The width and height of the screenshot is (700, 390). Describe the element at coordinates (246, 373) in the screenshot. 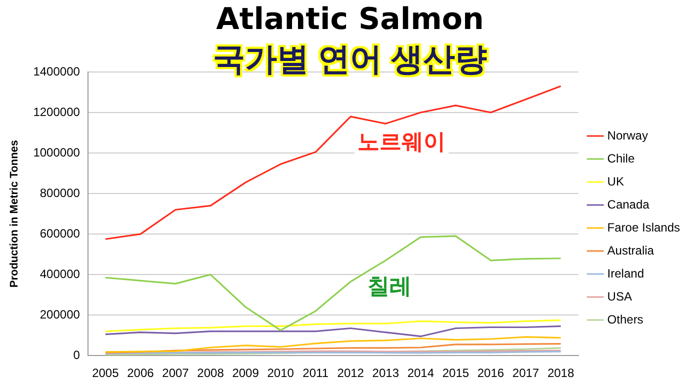

I see `x-tick-label: 2009` at that location.